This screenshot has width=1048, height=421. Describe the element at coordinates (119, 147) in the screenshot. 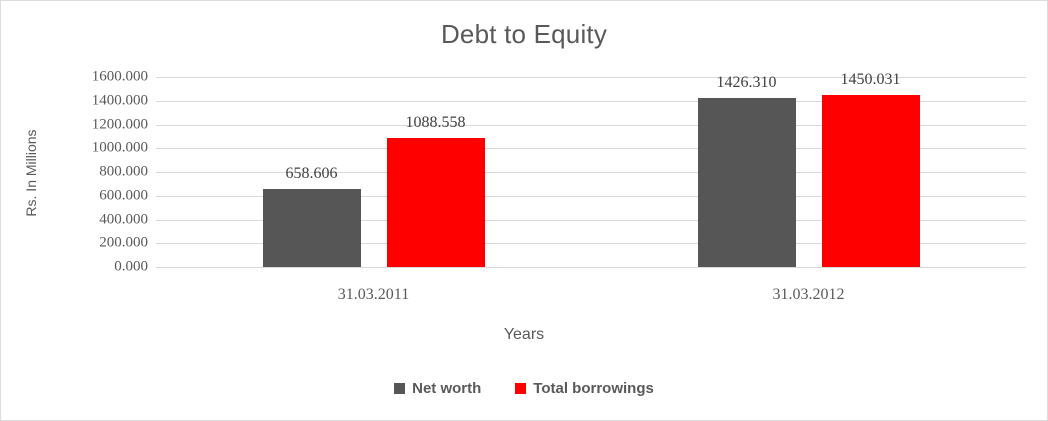

I see `y-tick-label: 1000.000` at that location.